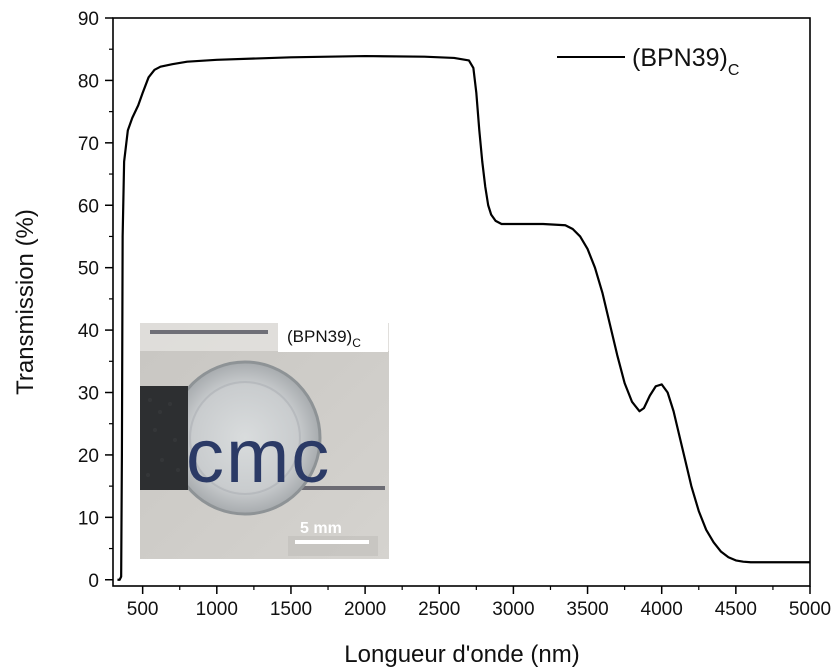  Describe the element at coordinates (88, 206) in the screenshot. I see `y-tick-label: 60` at that location.